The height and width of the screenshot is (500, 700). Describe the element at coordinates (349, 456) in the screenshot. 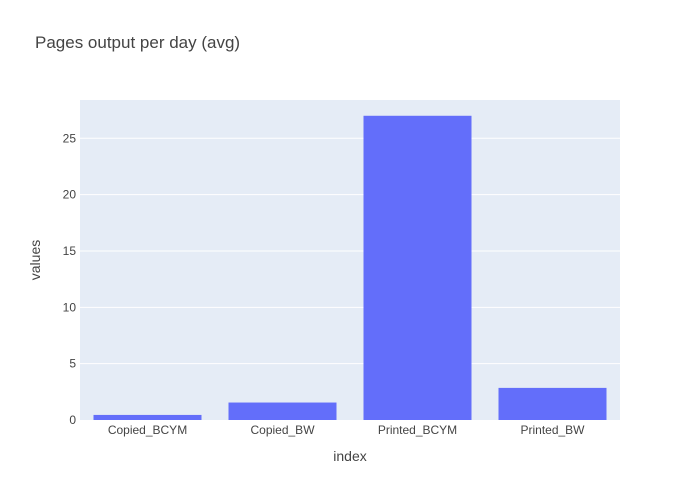

I see `x-axis-title: index` at that location.